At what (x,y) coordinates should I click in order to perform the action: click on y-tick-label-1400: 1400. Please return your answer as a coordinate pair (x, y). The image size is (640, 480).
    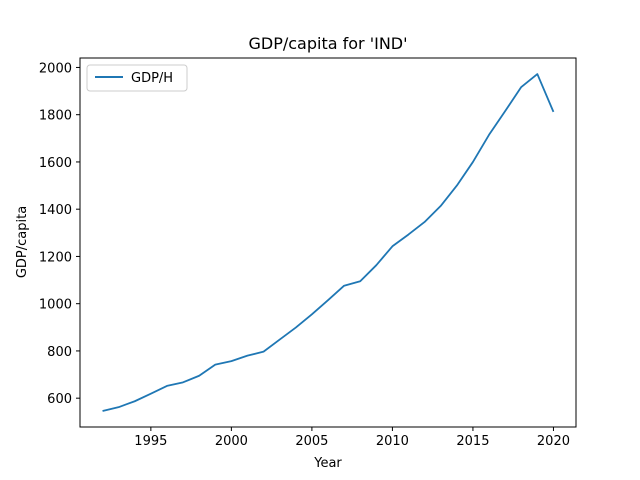
    Looking at the image, I should click on (55, 210).